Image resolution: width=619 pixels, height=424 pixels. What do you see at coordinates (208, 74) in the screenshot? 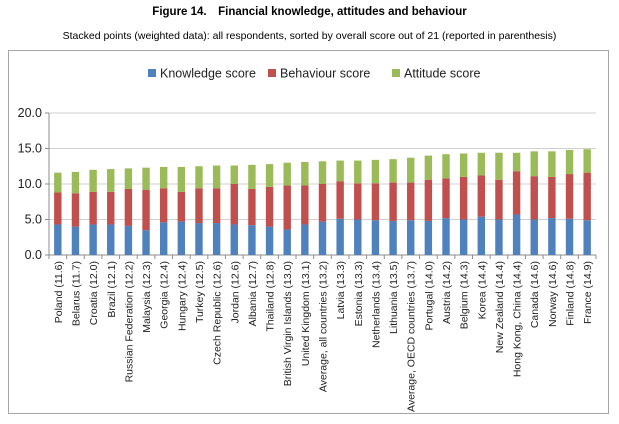
I see `legend-label-knowledge-score: Knowledge score` at bounding box center [208, 74].